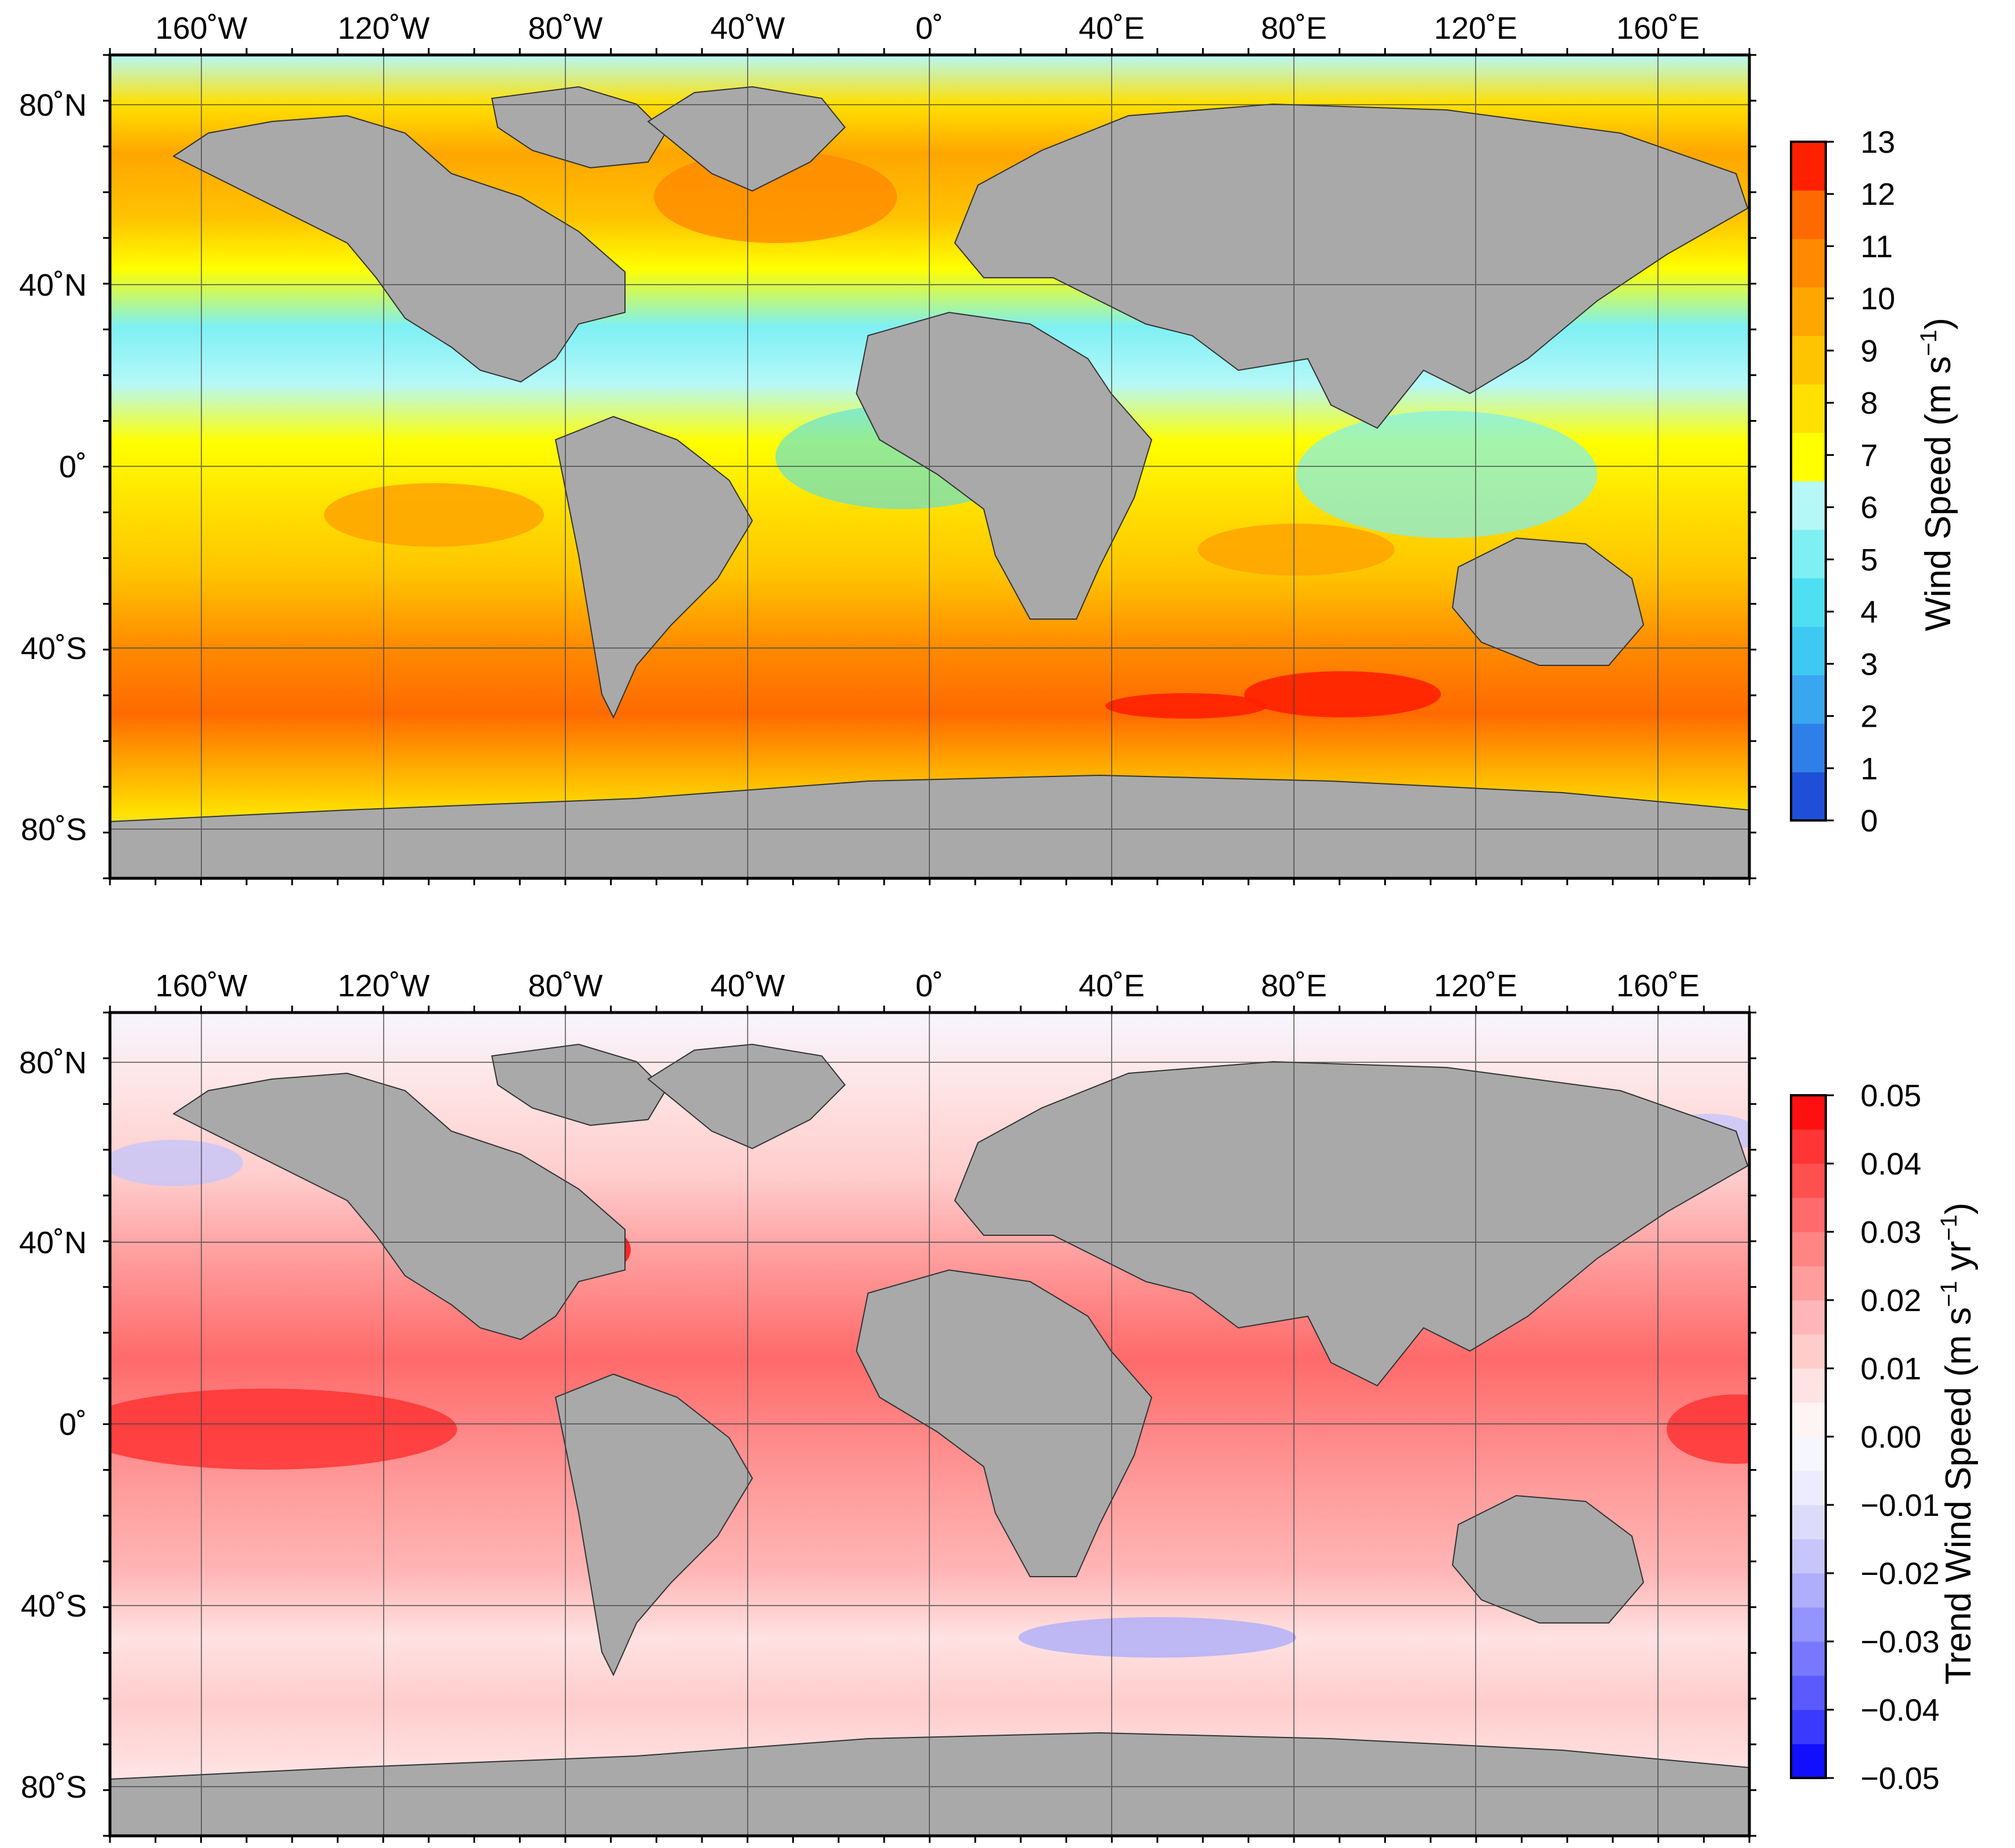 Image resolution: width=2015 pixels, height=1848 pixels. What do you see at coordinates (1937, 474) in the screenshot?
I see `top-colorbar-title: Wind Speed (m s−1)` at bounding box center [1937, 474].